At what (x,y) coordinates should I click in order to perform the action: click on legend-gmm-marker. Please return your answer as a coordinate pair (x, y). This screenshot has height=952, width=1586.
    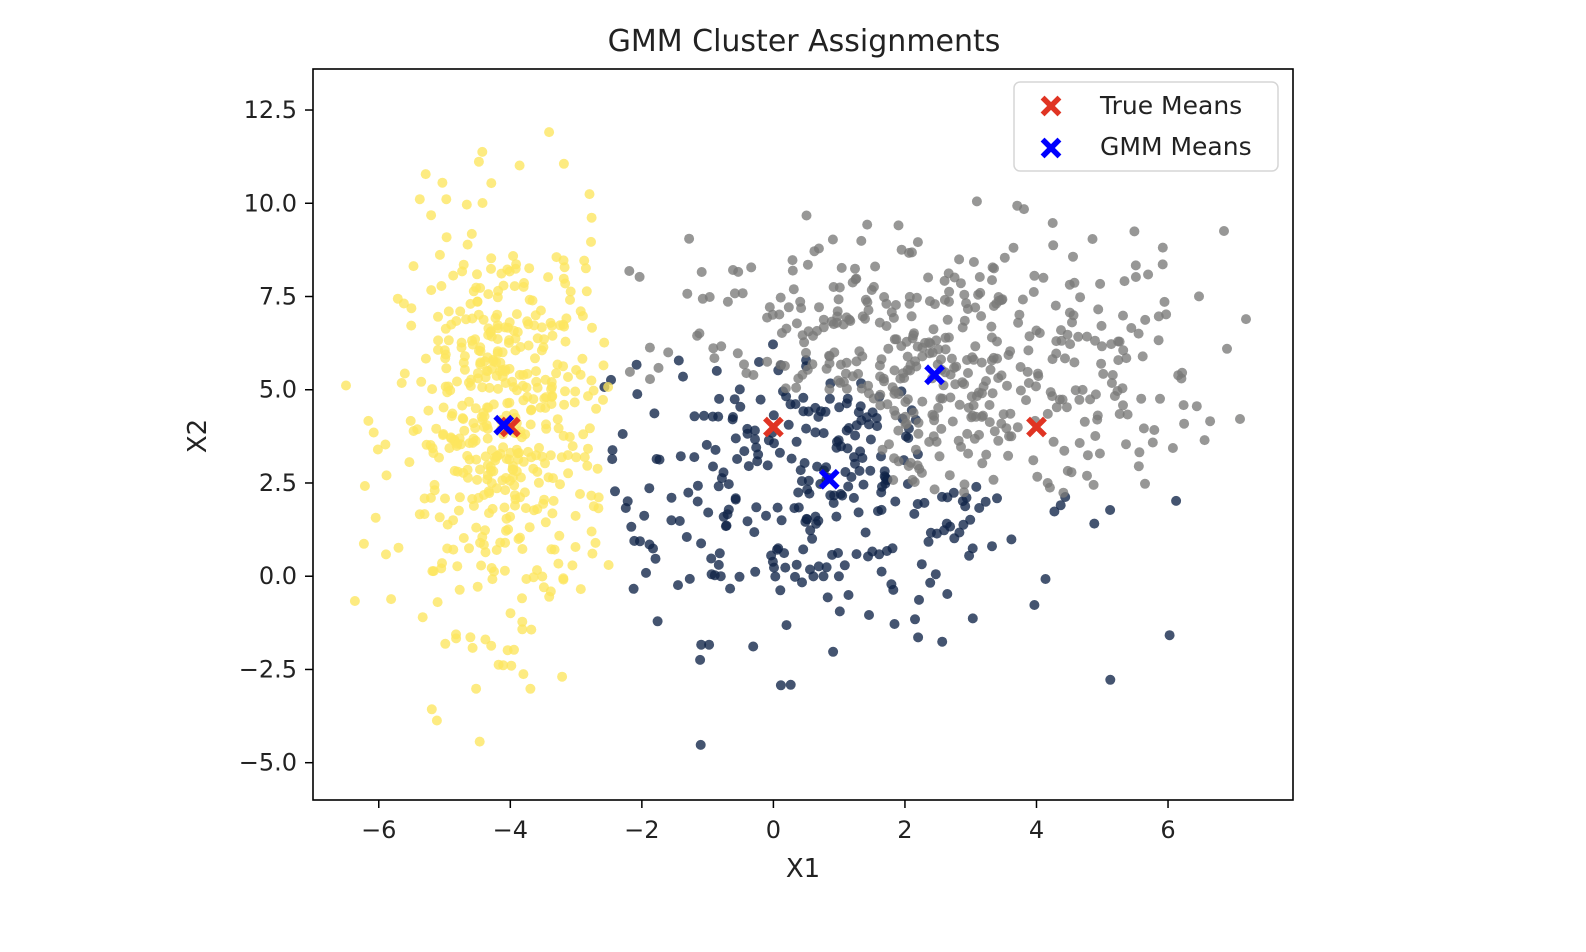
    Looking at the image, I should click on (1051, 148).